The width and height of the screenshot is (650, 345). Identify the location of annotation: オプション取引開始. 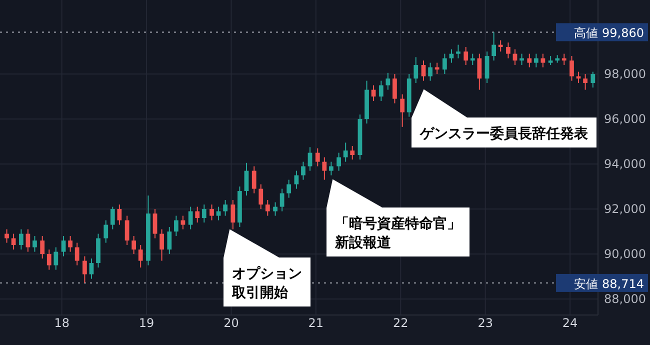
(266, 283).